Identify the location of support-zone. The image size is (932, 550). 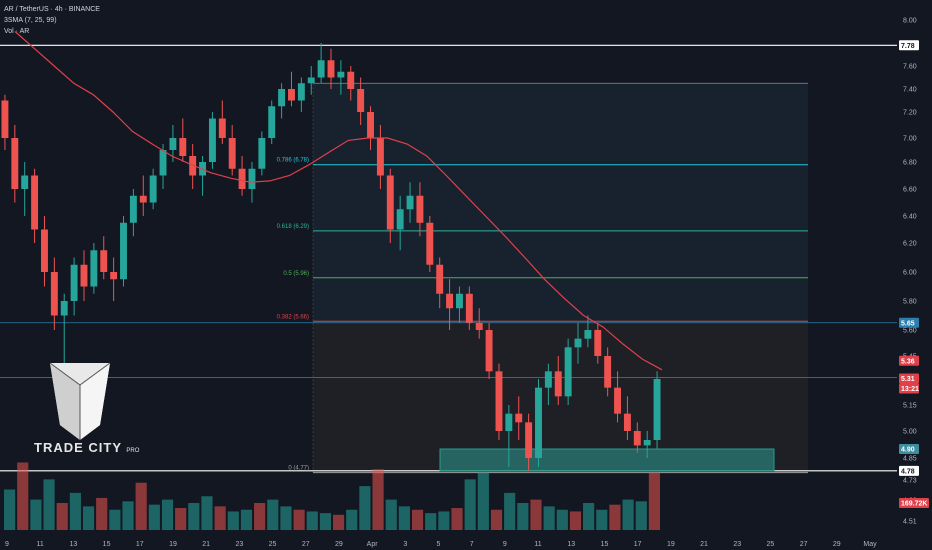
(607, 460).